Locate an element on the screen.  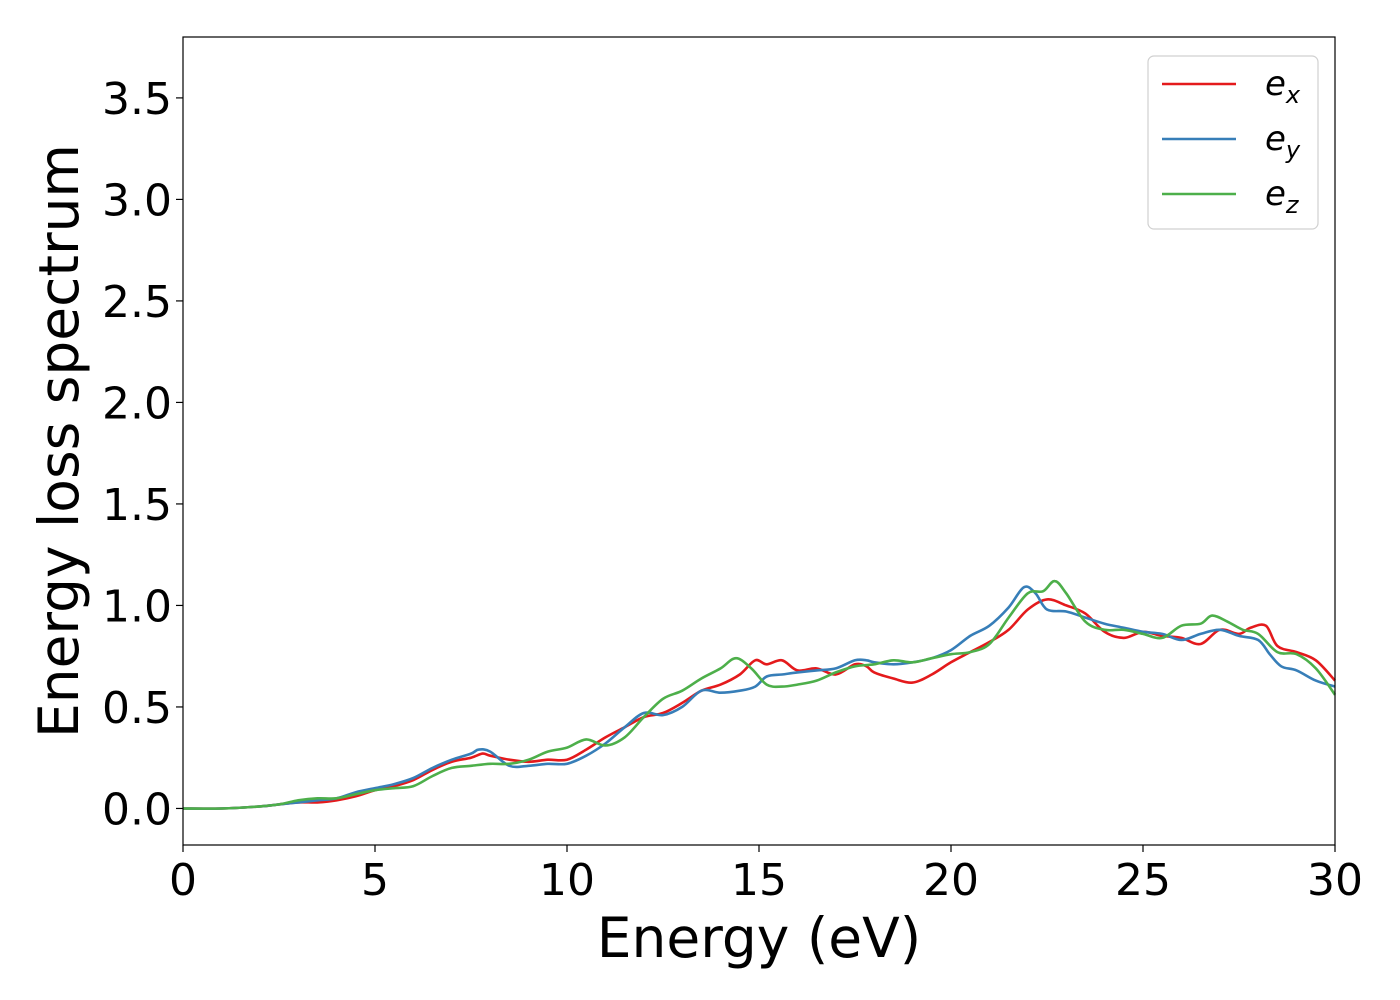
x-tick-label: 0 is located at coordinates (183, 880).